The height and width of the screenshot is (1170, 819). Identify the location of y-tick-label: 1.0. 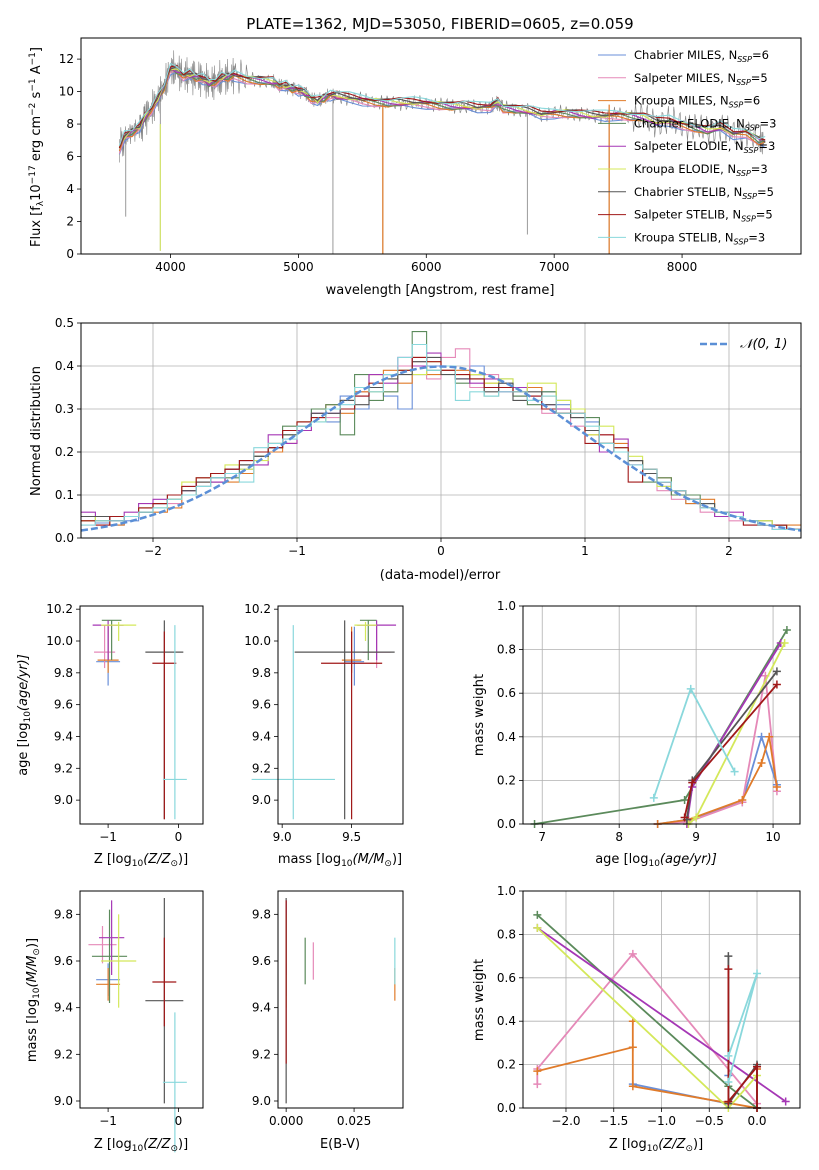
(506, 606).